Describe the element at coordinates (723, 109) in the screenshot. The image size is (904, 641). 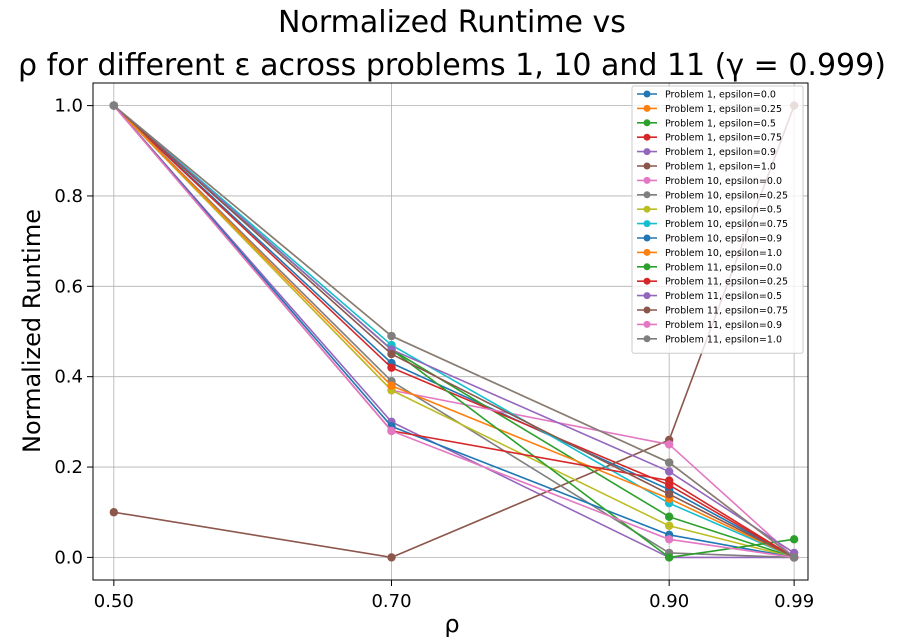
I see `legend-label: Problem 1, epsilon=0.25` at that location.